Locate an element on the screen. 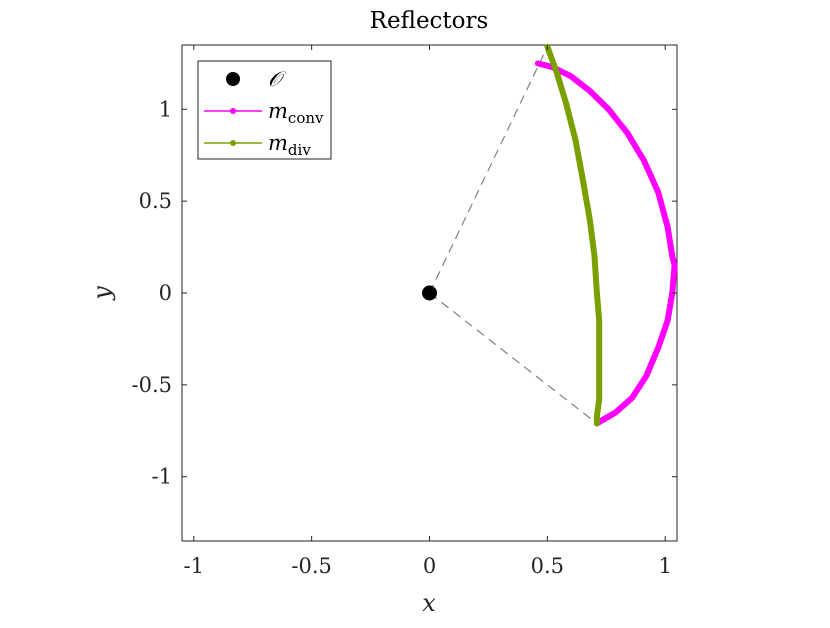 The width and height of the screenshot is (830, 628). x-axis-label: x is located at coordinates (429, 603).